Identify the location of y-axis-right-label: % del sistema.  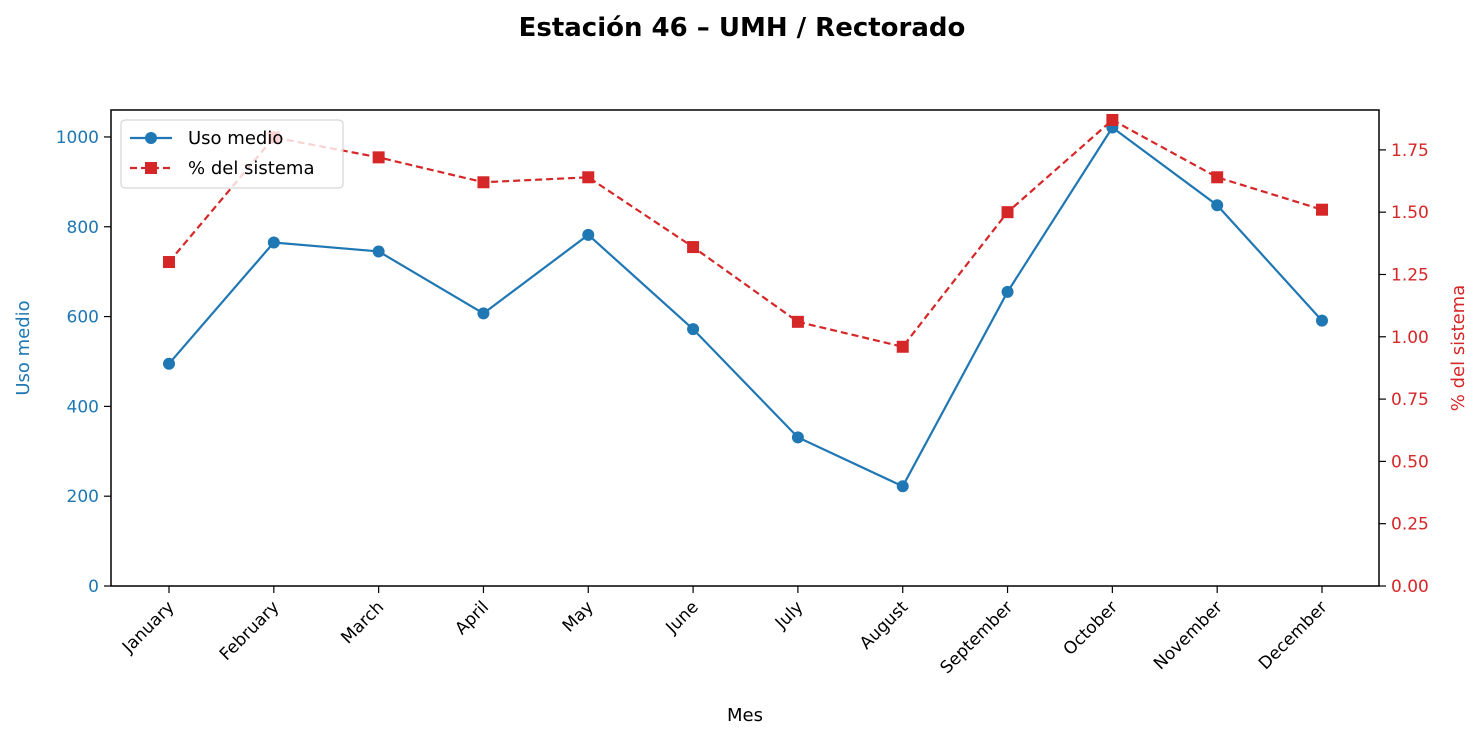
(1458, 348).